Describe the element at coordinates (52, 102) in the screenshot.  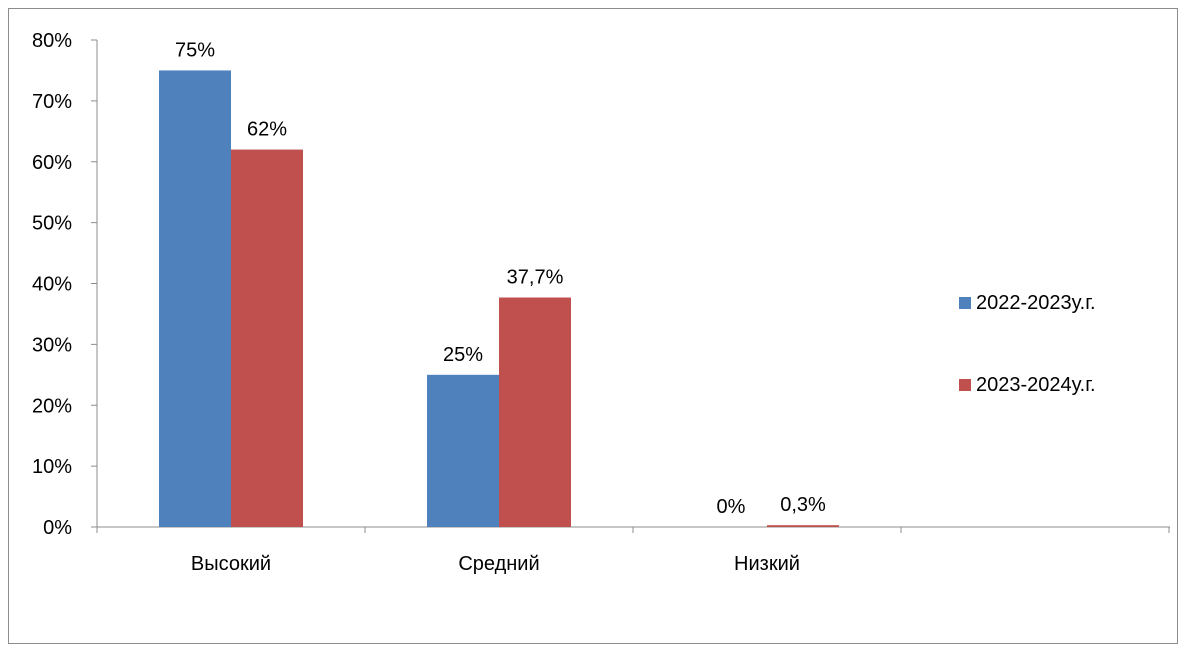
I see `y-tick-label: 70%` at that location.